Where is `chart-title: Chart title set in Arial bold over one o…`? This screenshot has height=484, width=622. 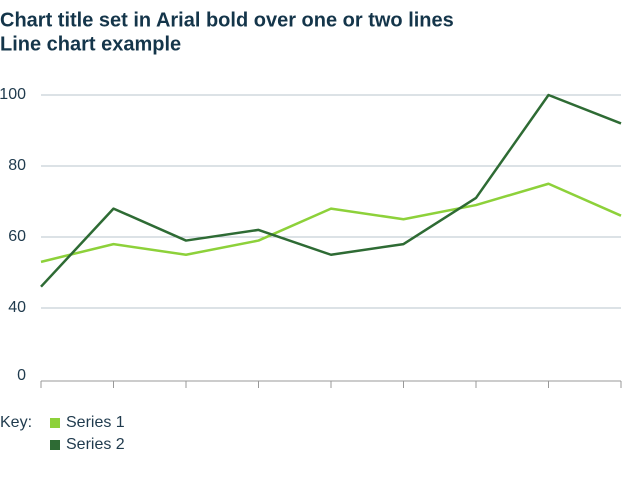
chart-title: Chart title set in Arial bold over one o… is located at coordinates (227, 20).